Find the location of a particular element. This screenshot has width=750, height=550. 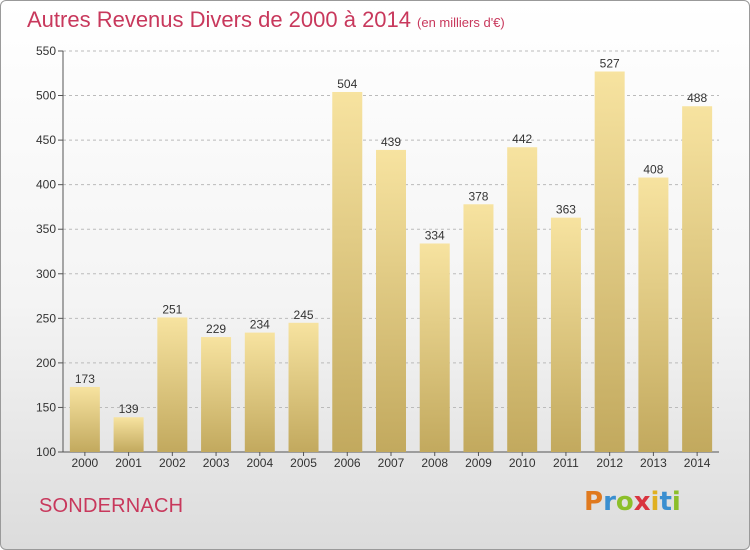

x-tick-label: 2002 is located at coordinates (172, 463).